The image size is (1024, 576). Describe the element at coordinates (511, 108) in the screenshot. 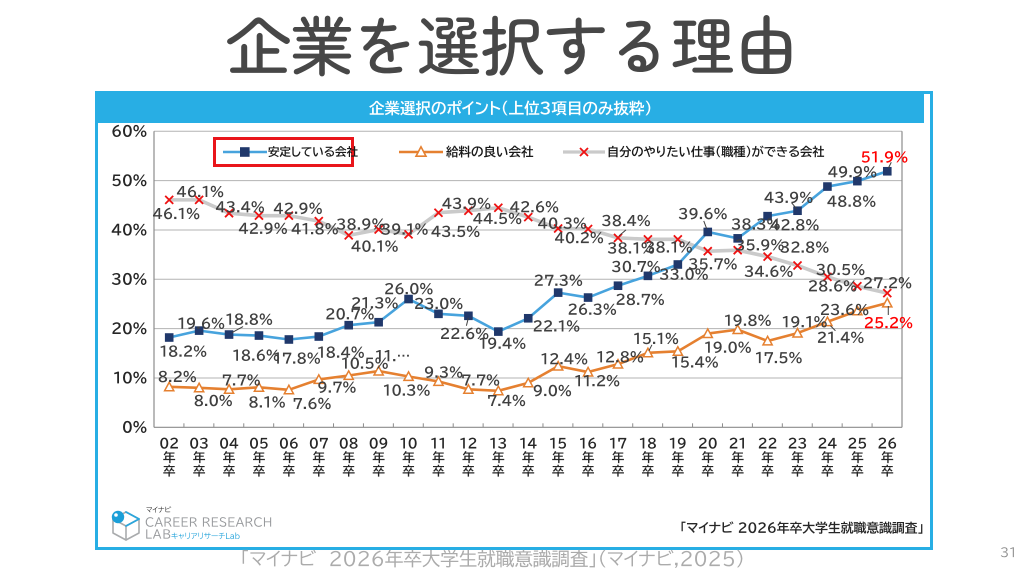

I see `chart-panel-header: 企業選択のポイント（上位3項目のみ抜粋）` at that location.